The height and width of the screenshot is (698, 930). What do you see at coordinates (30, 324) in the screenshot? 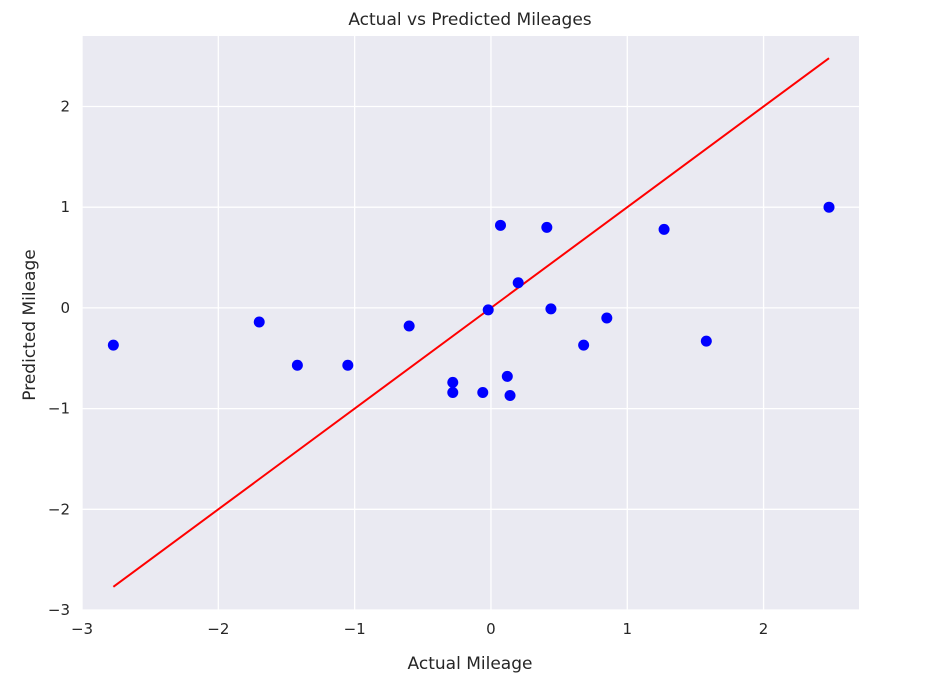
I see `y-axis-title: Predicted Mileage` at bounding box center [30, 324].